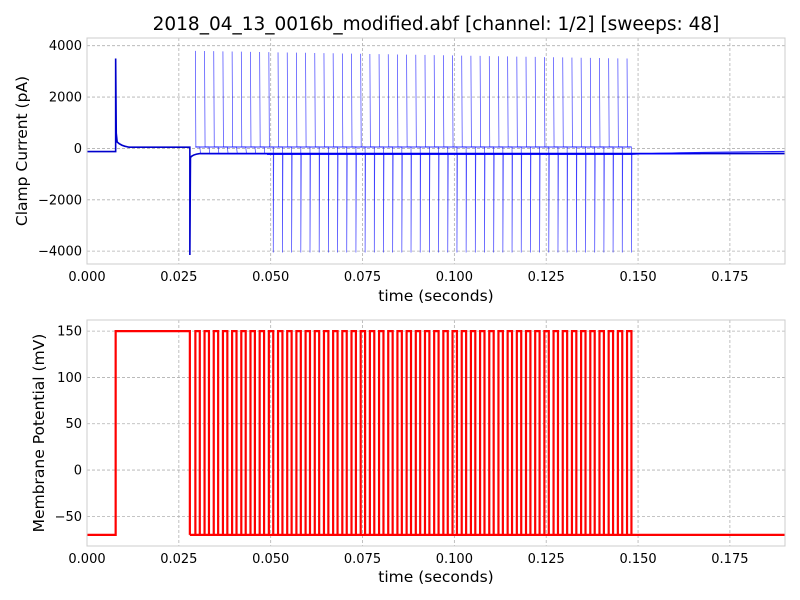 This screenshot has height=600, width=800. I want to click on y-tick-label: −4000, so click(60, 252).